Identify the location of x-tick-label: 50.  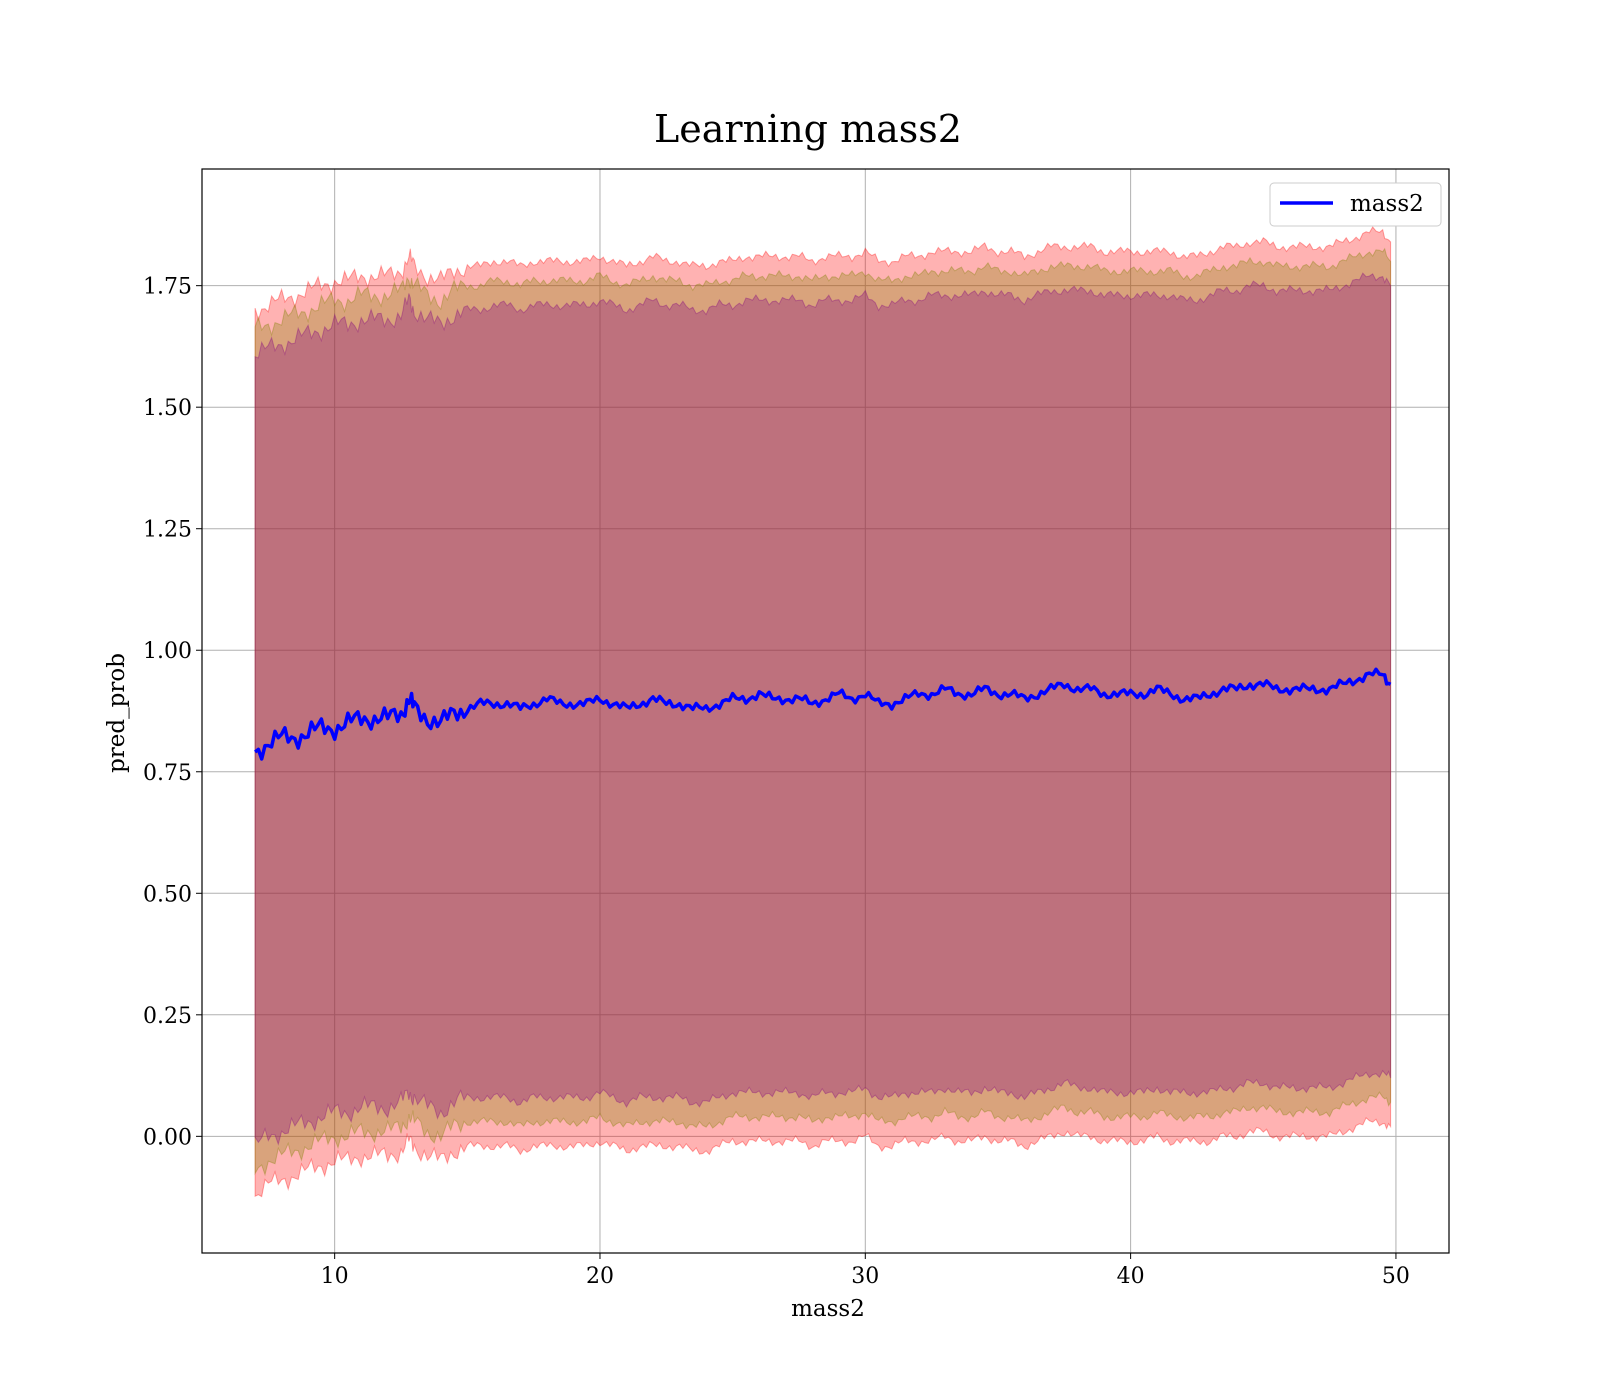
(1396, 1276).